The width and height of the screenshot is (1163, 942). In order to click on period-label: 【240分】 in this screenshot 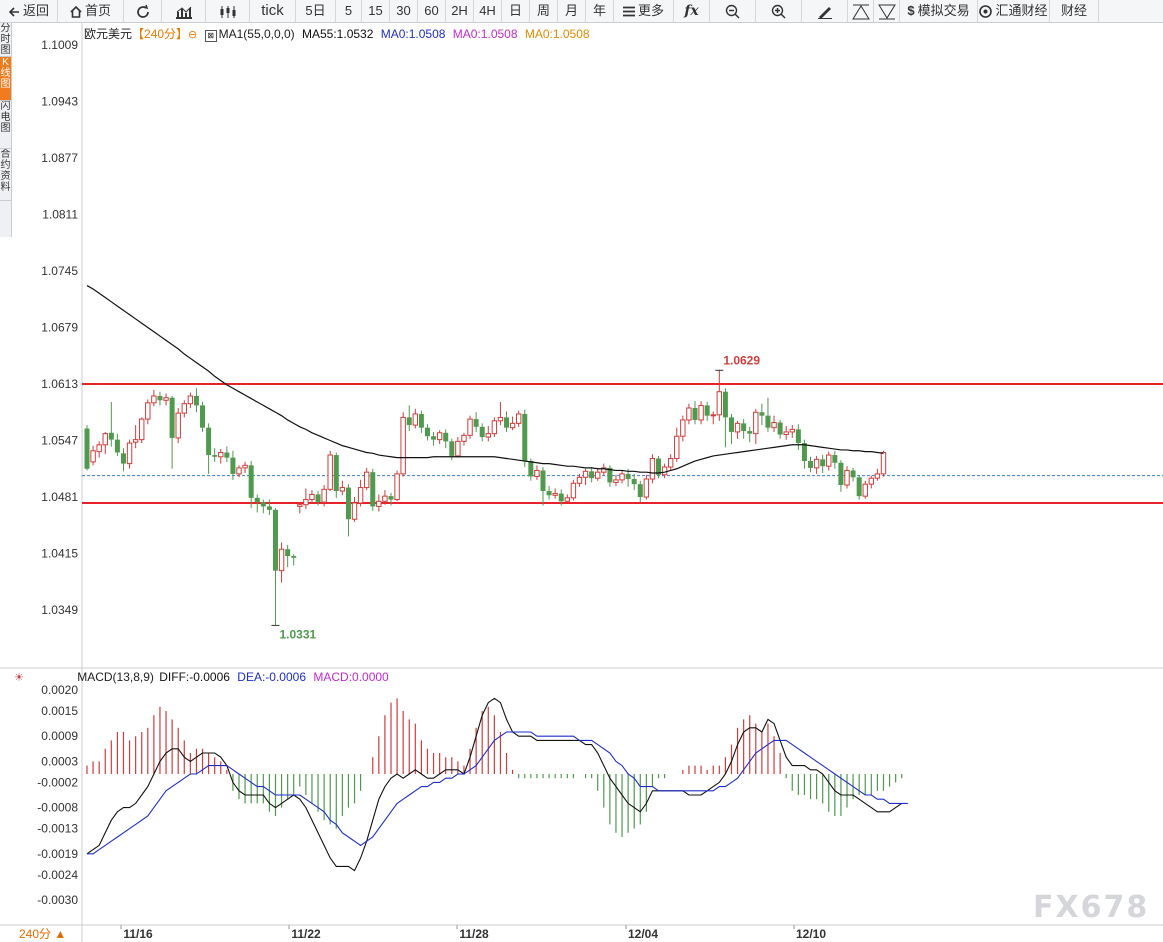, I will do `click(160, 34)`.